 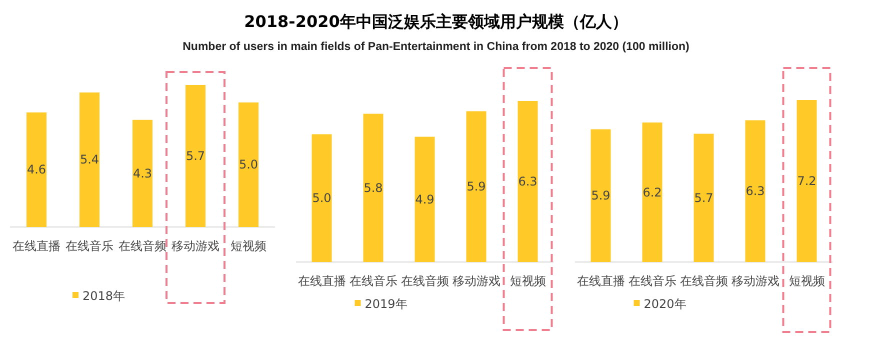 What do you see at coordinates (386, 304) in the screenshot?
I see `legend-label: 2019年` at bounding box center [386, 304].